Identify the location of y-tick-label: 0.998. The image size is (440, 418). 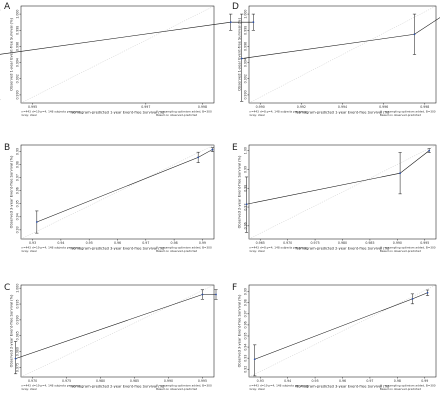
(18, 30).